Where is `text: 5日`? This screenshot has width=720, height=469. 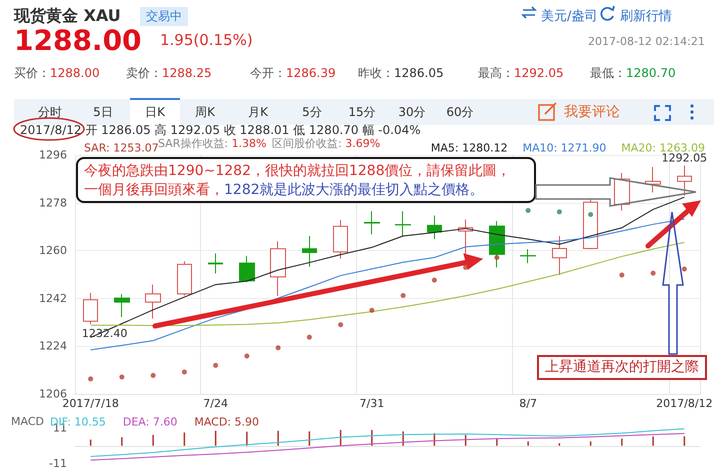
text: 5日 is located at coordinates (103, 112).